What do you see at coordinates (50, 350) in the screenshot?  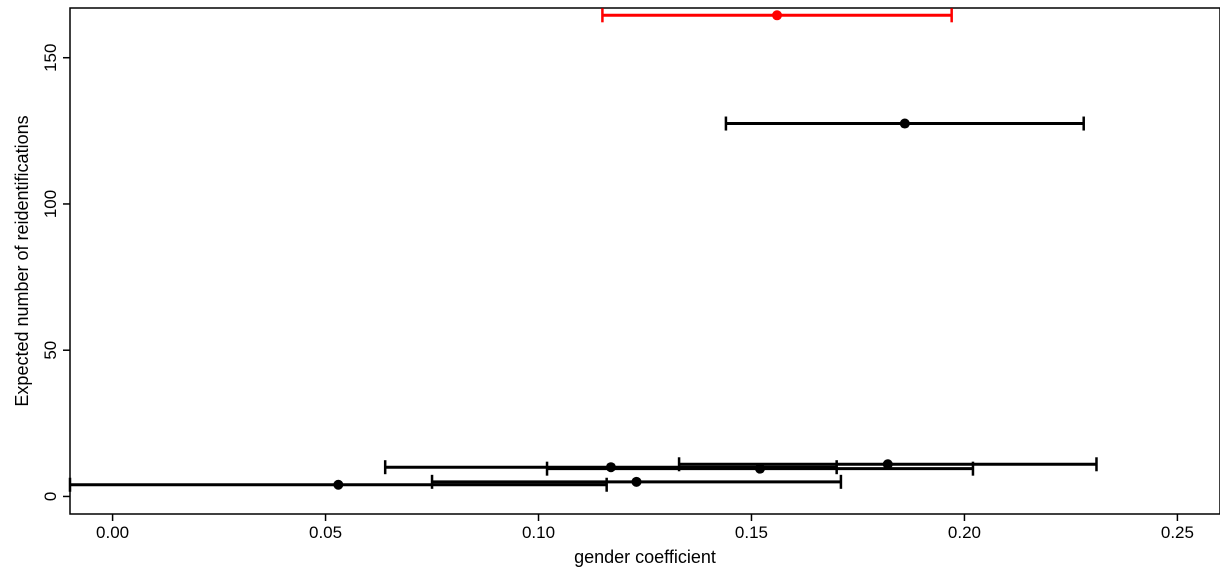 I see `y-tick-label: 50` at bounding box center [50, 350].